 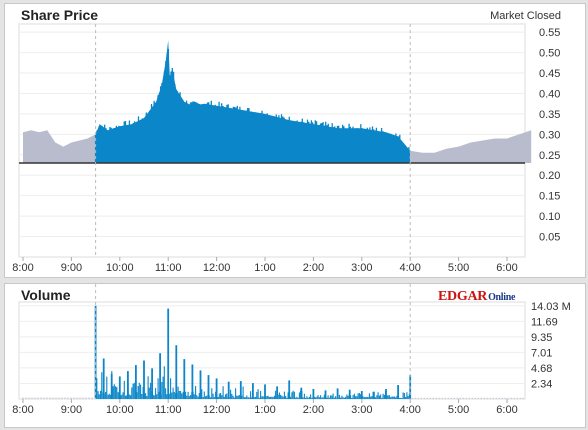 I want to click on price-y-tick-label: 0.10, so click(x=549, y=217).